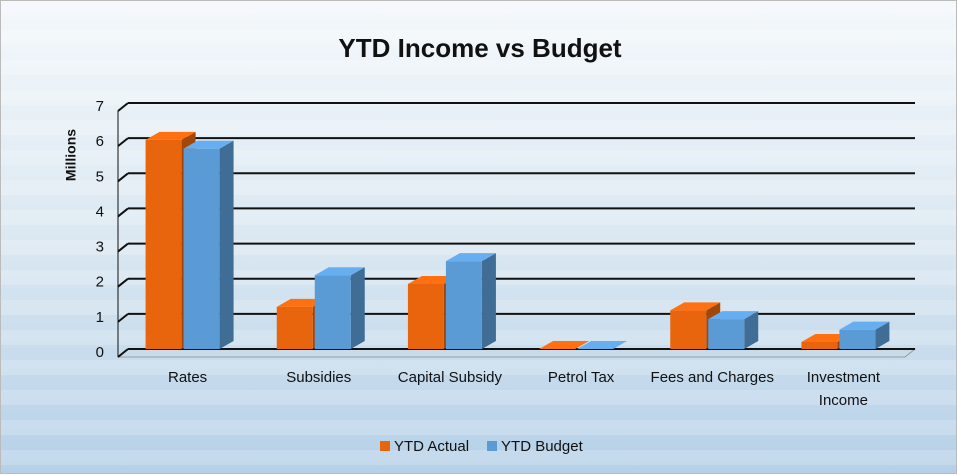 The image size is (958, 475). What do you see at coordinates (100, 317) in the screenshot?
I see `y-tick-label: 1` at bounding box center [100, 317].